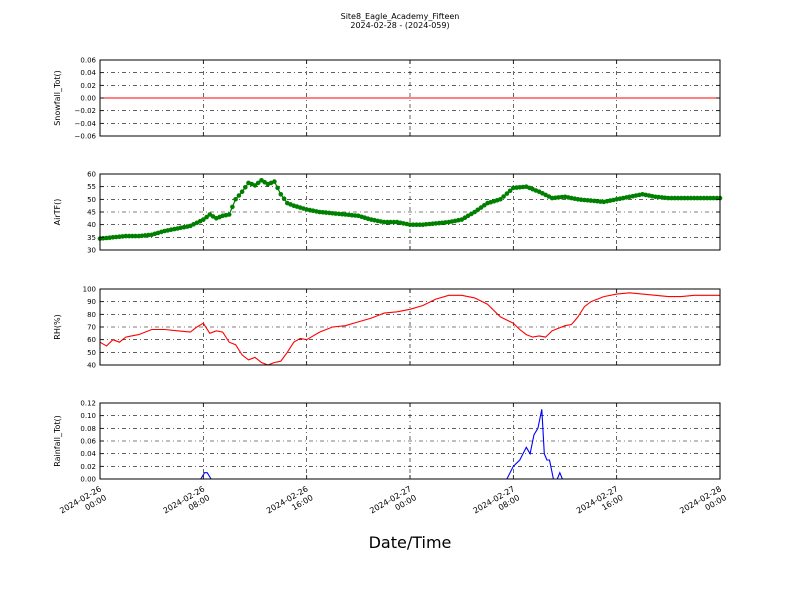 The height and width of the screenshot is (600, 800). Describe the element at coordinates (57, 98) in the screenshot. I see `y-axis-label: Snowfall_Tot()` at that location.